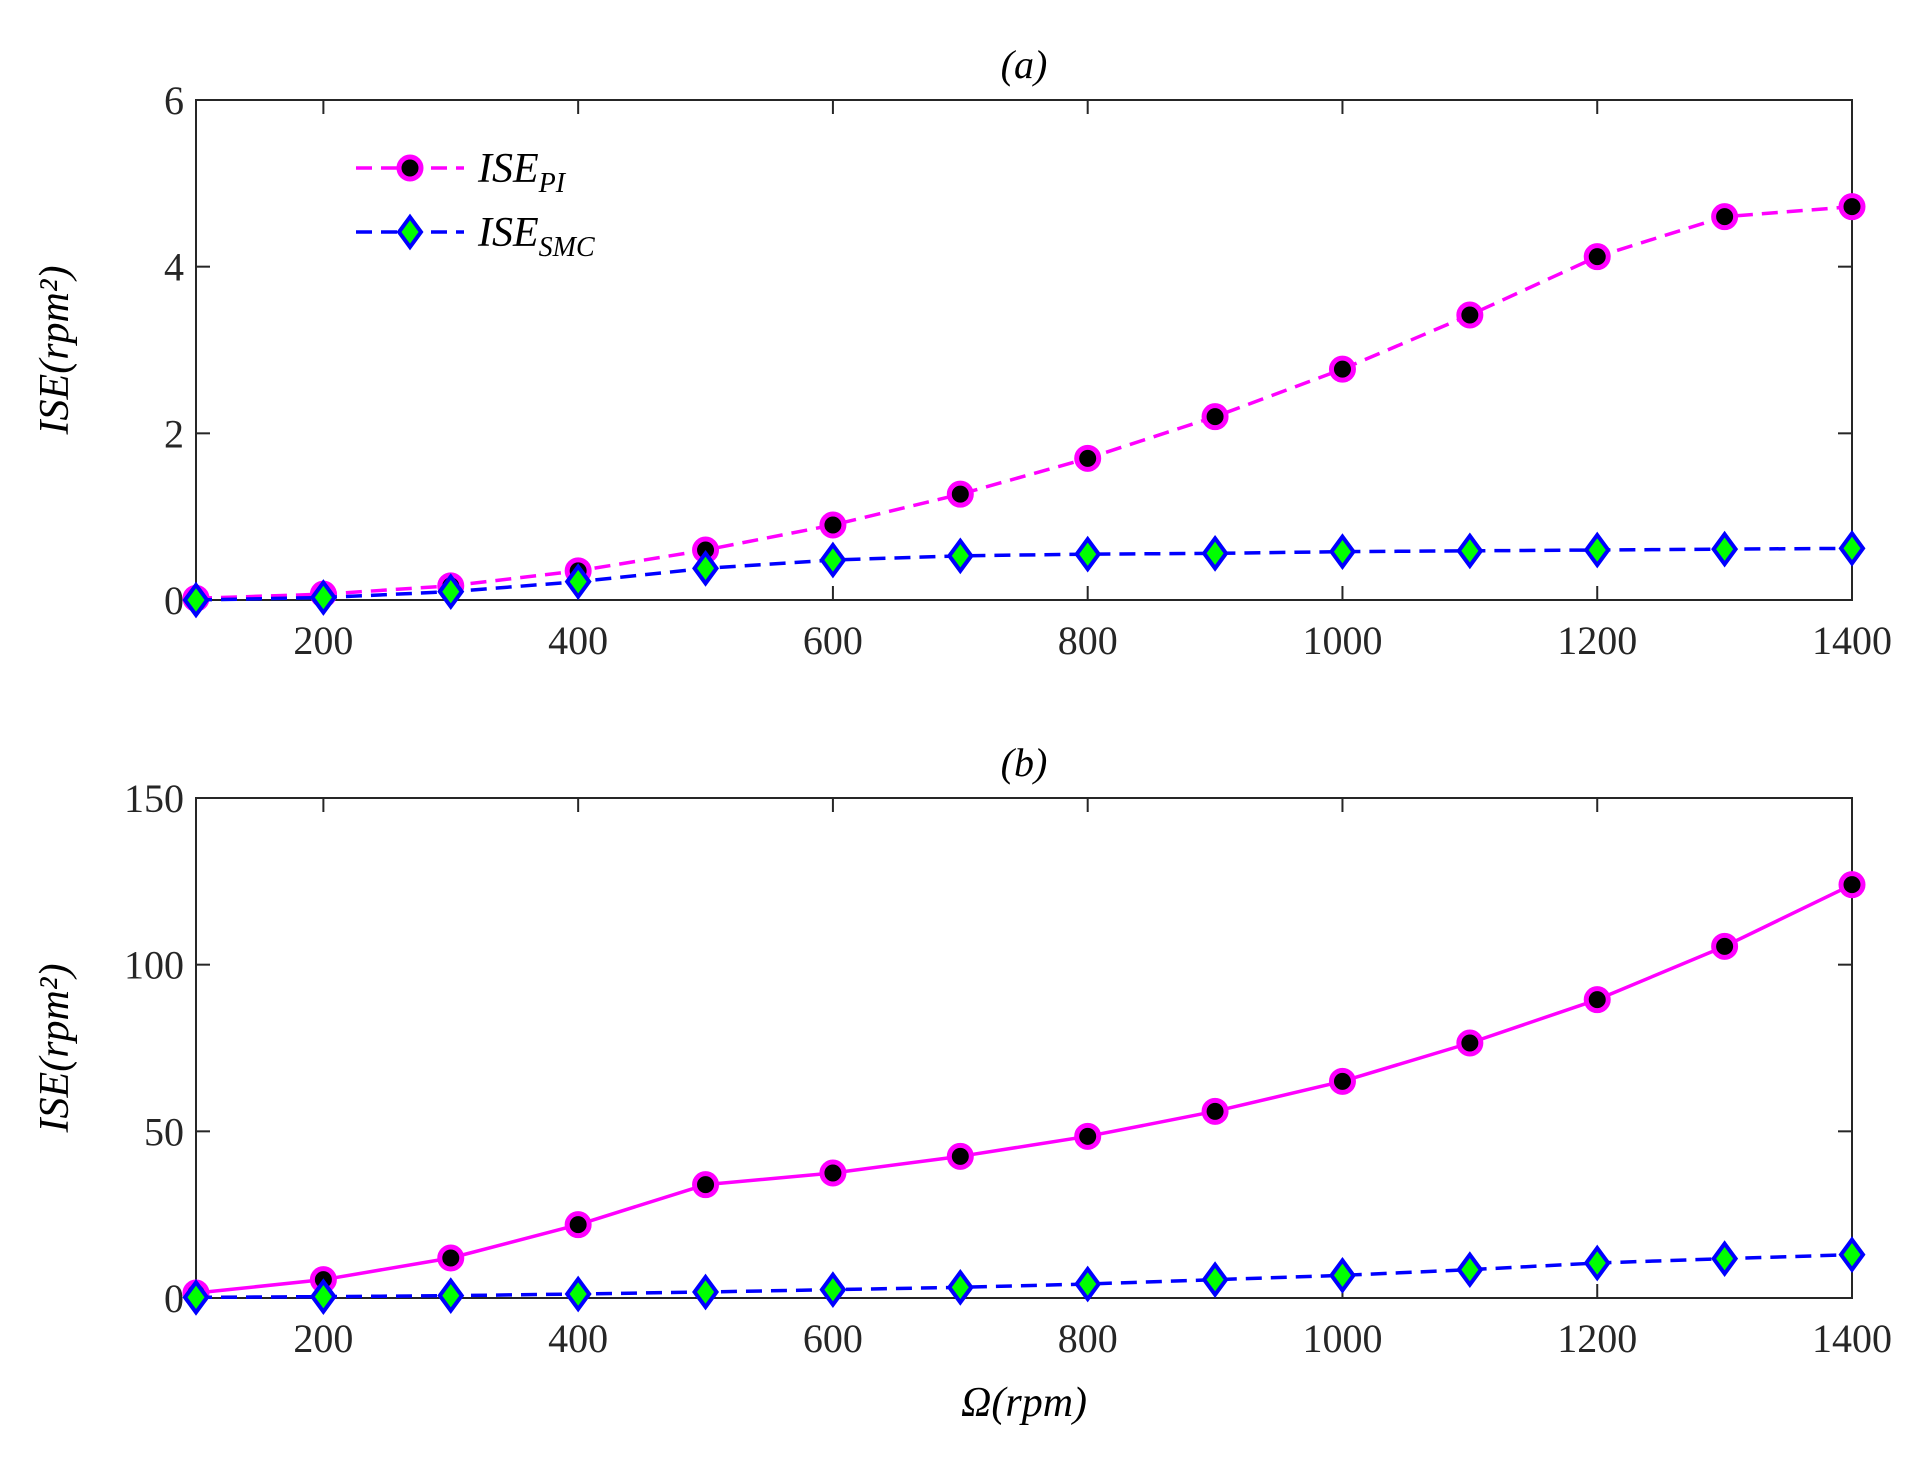 Image resolution: width=1918 pixels, height=1460 pixels. Describe the element at coordinates (323, 1338) in the screenshot. I see `x-tick-label-b: 200` at that location.